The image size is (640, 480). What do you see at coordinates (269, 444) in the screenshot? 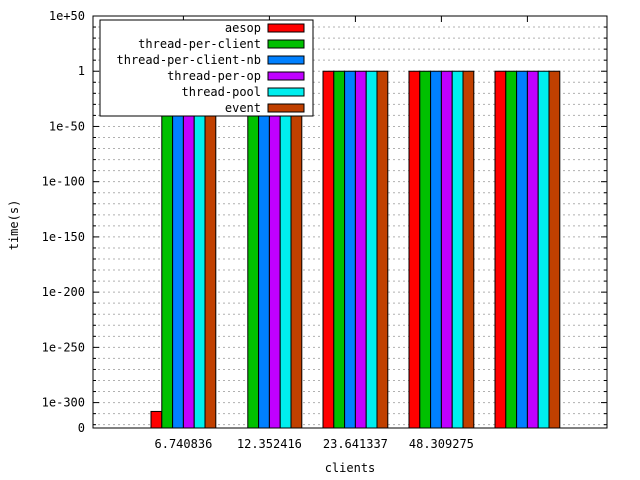
I see `x-tick-label: 12.352416` at bounding box center [269, 444].